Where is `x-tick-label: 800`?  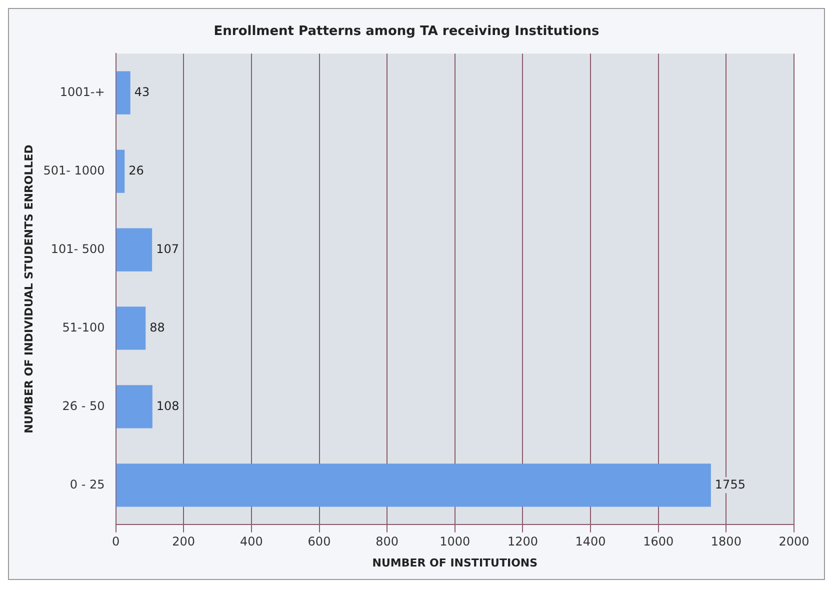 x-tick-label: 800 is located at coordinates (387, 541).